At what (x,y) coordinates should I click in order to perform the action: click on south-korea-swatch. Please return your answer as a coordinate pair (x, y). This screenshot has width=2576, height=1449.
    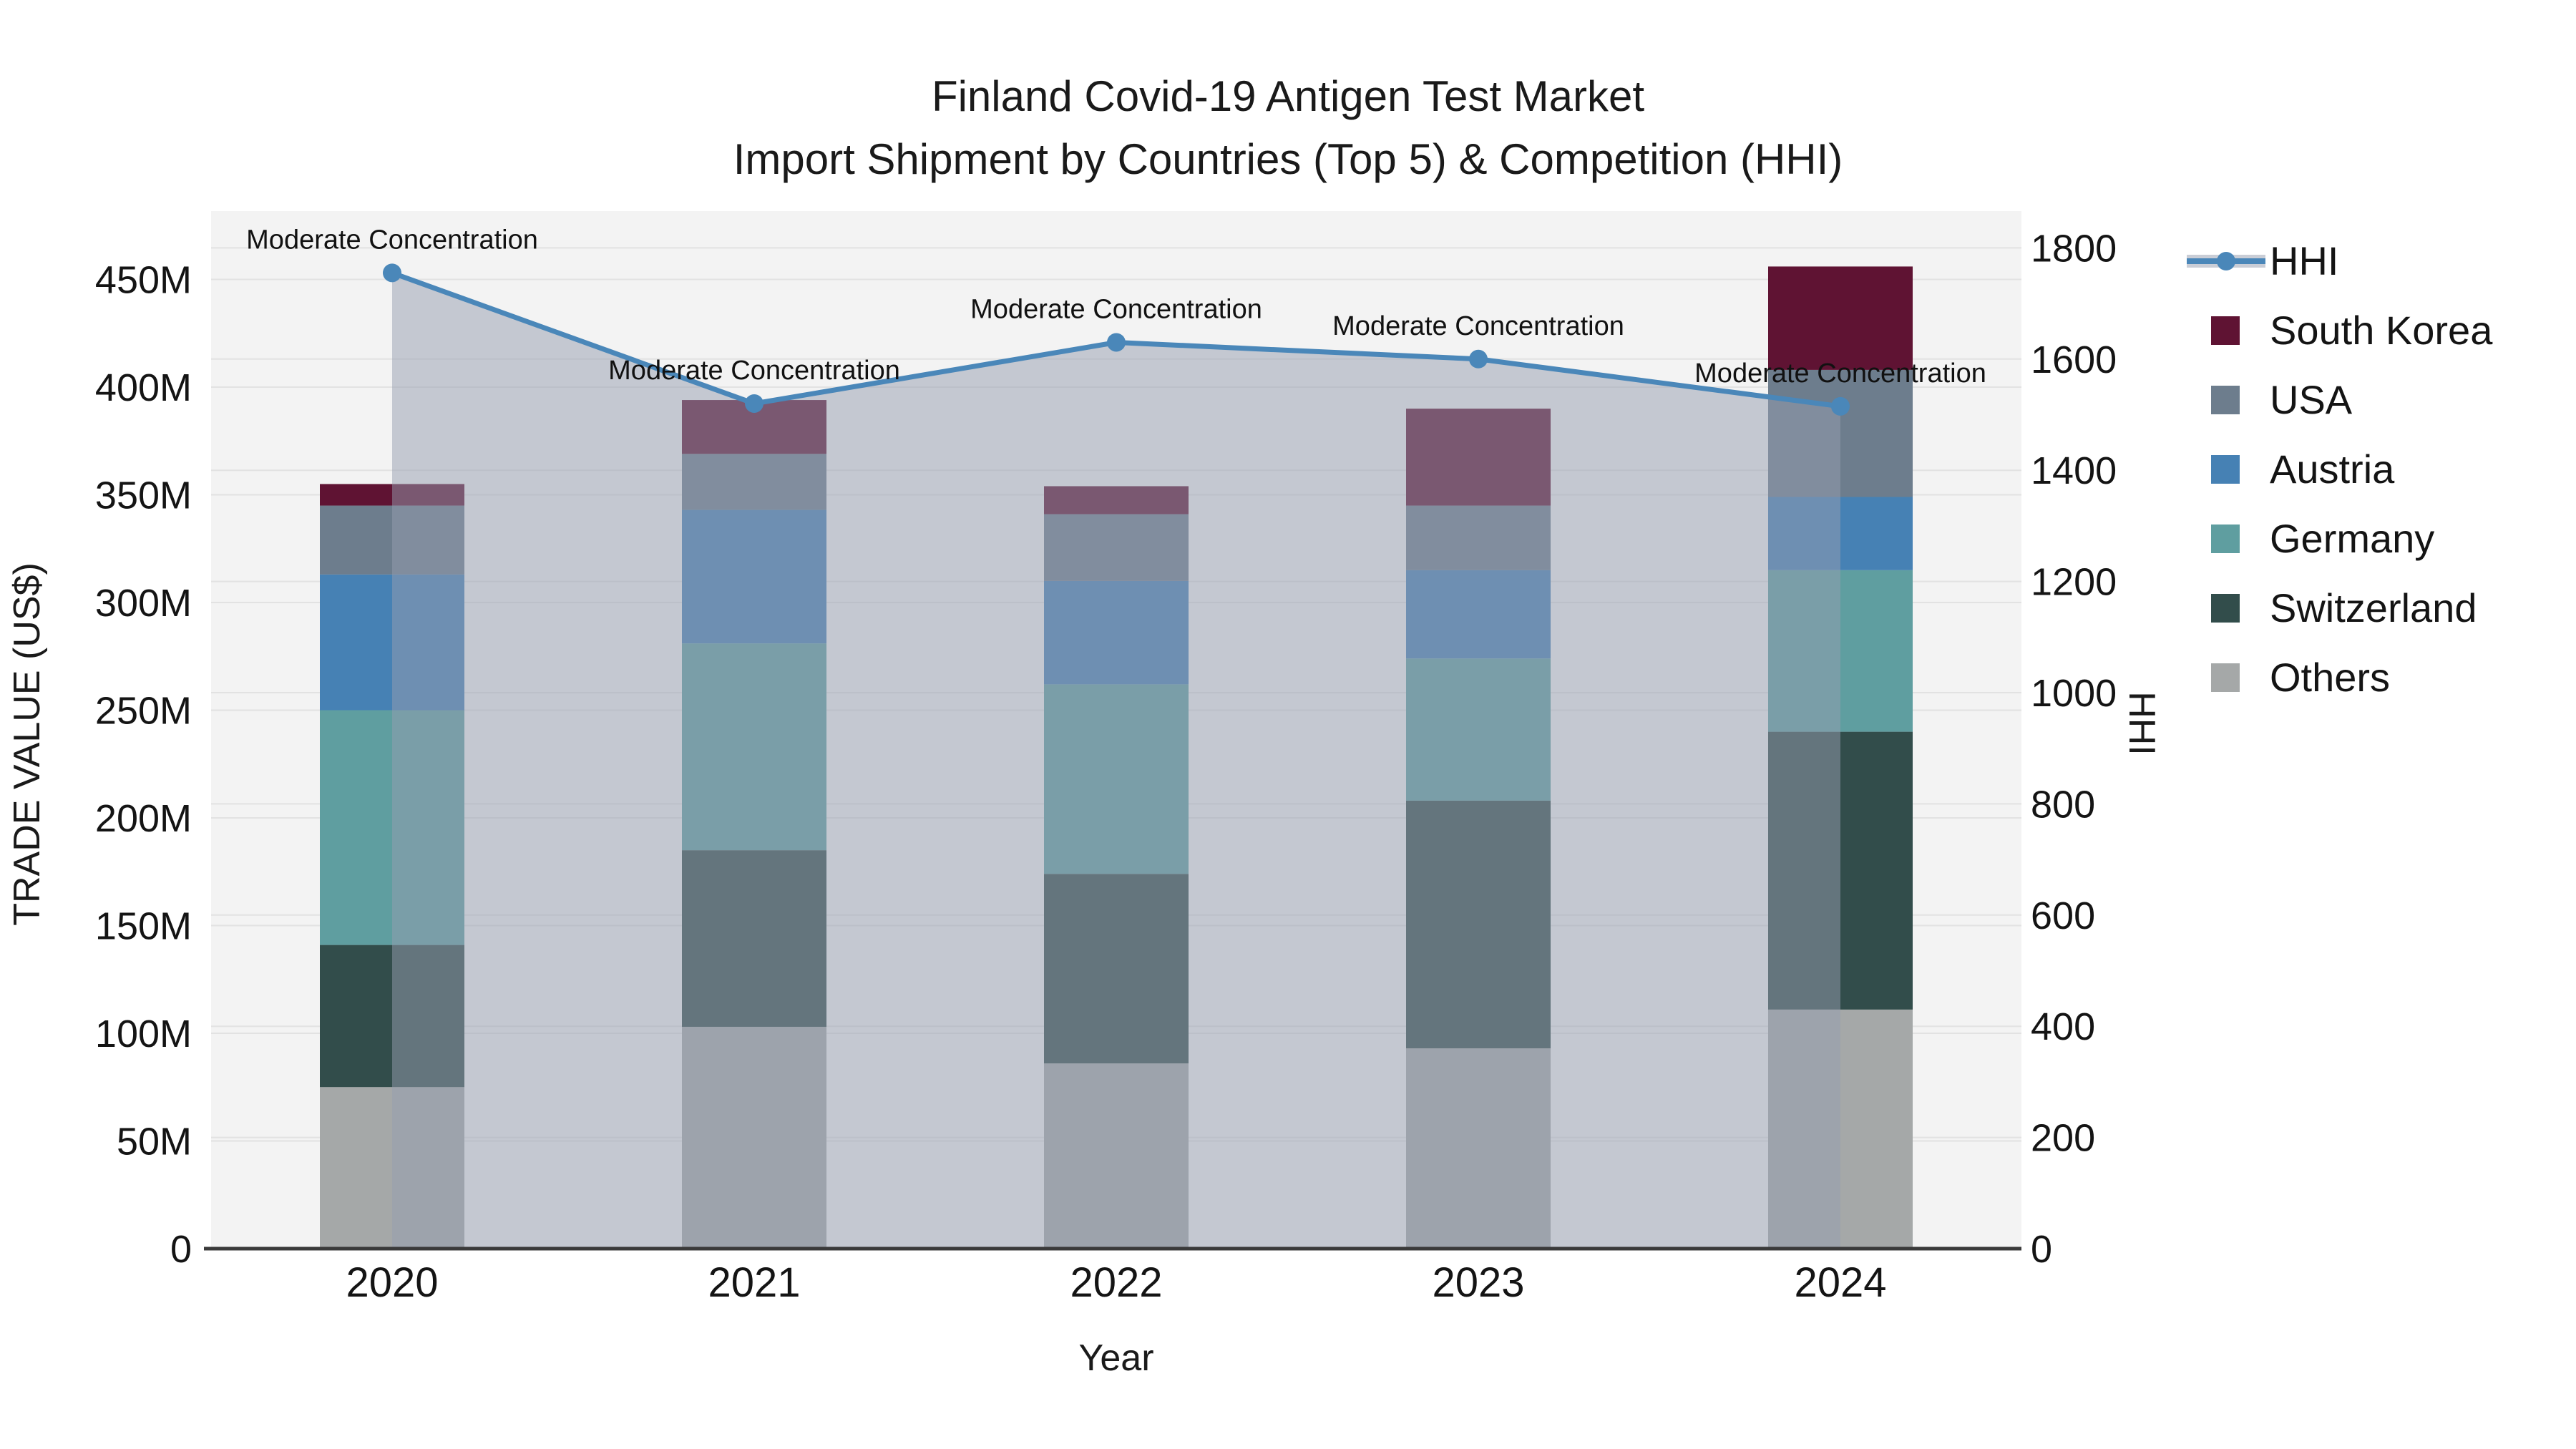
    Looking at the image, I should click on (2225, 330).